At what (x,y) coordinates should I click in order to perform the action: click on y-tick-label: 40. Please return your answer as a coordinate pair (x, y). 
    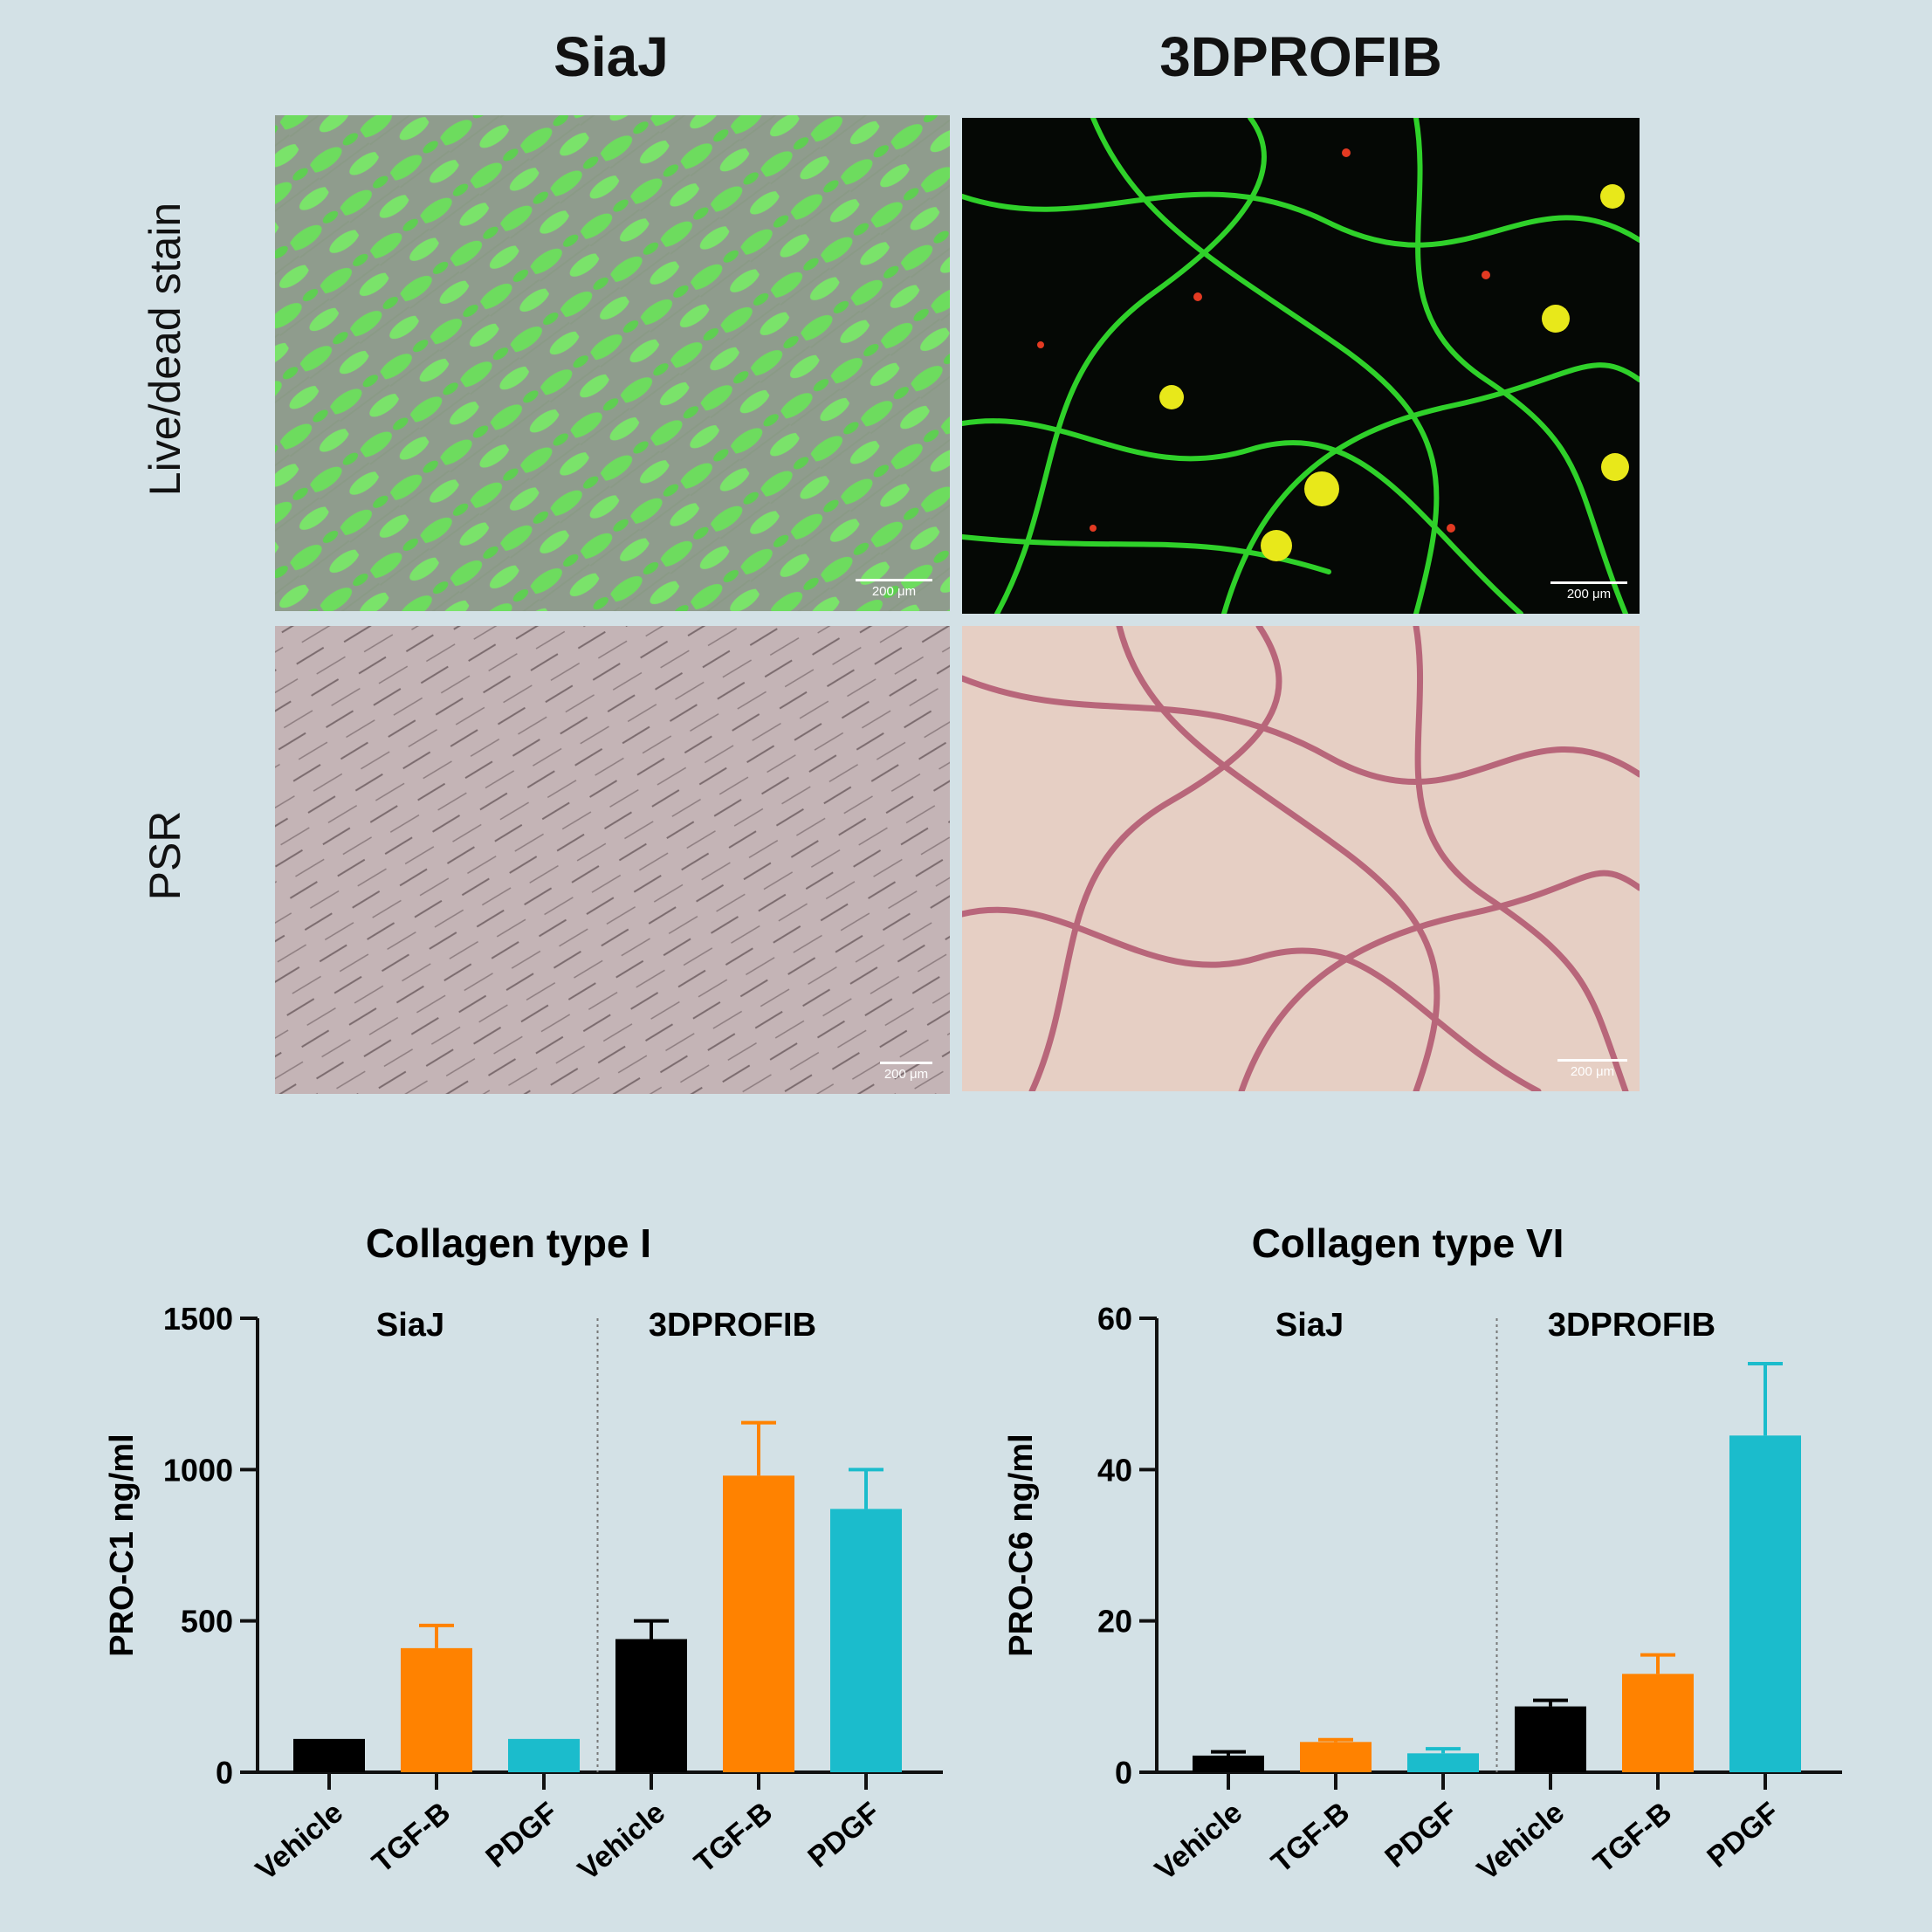
    Looking at the image, I should click on (1114, 1470).